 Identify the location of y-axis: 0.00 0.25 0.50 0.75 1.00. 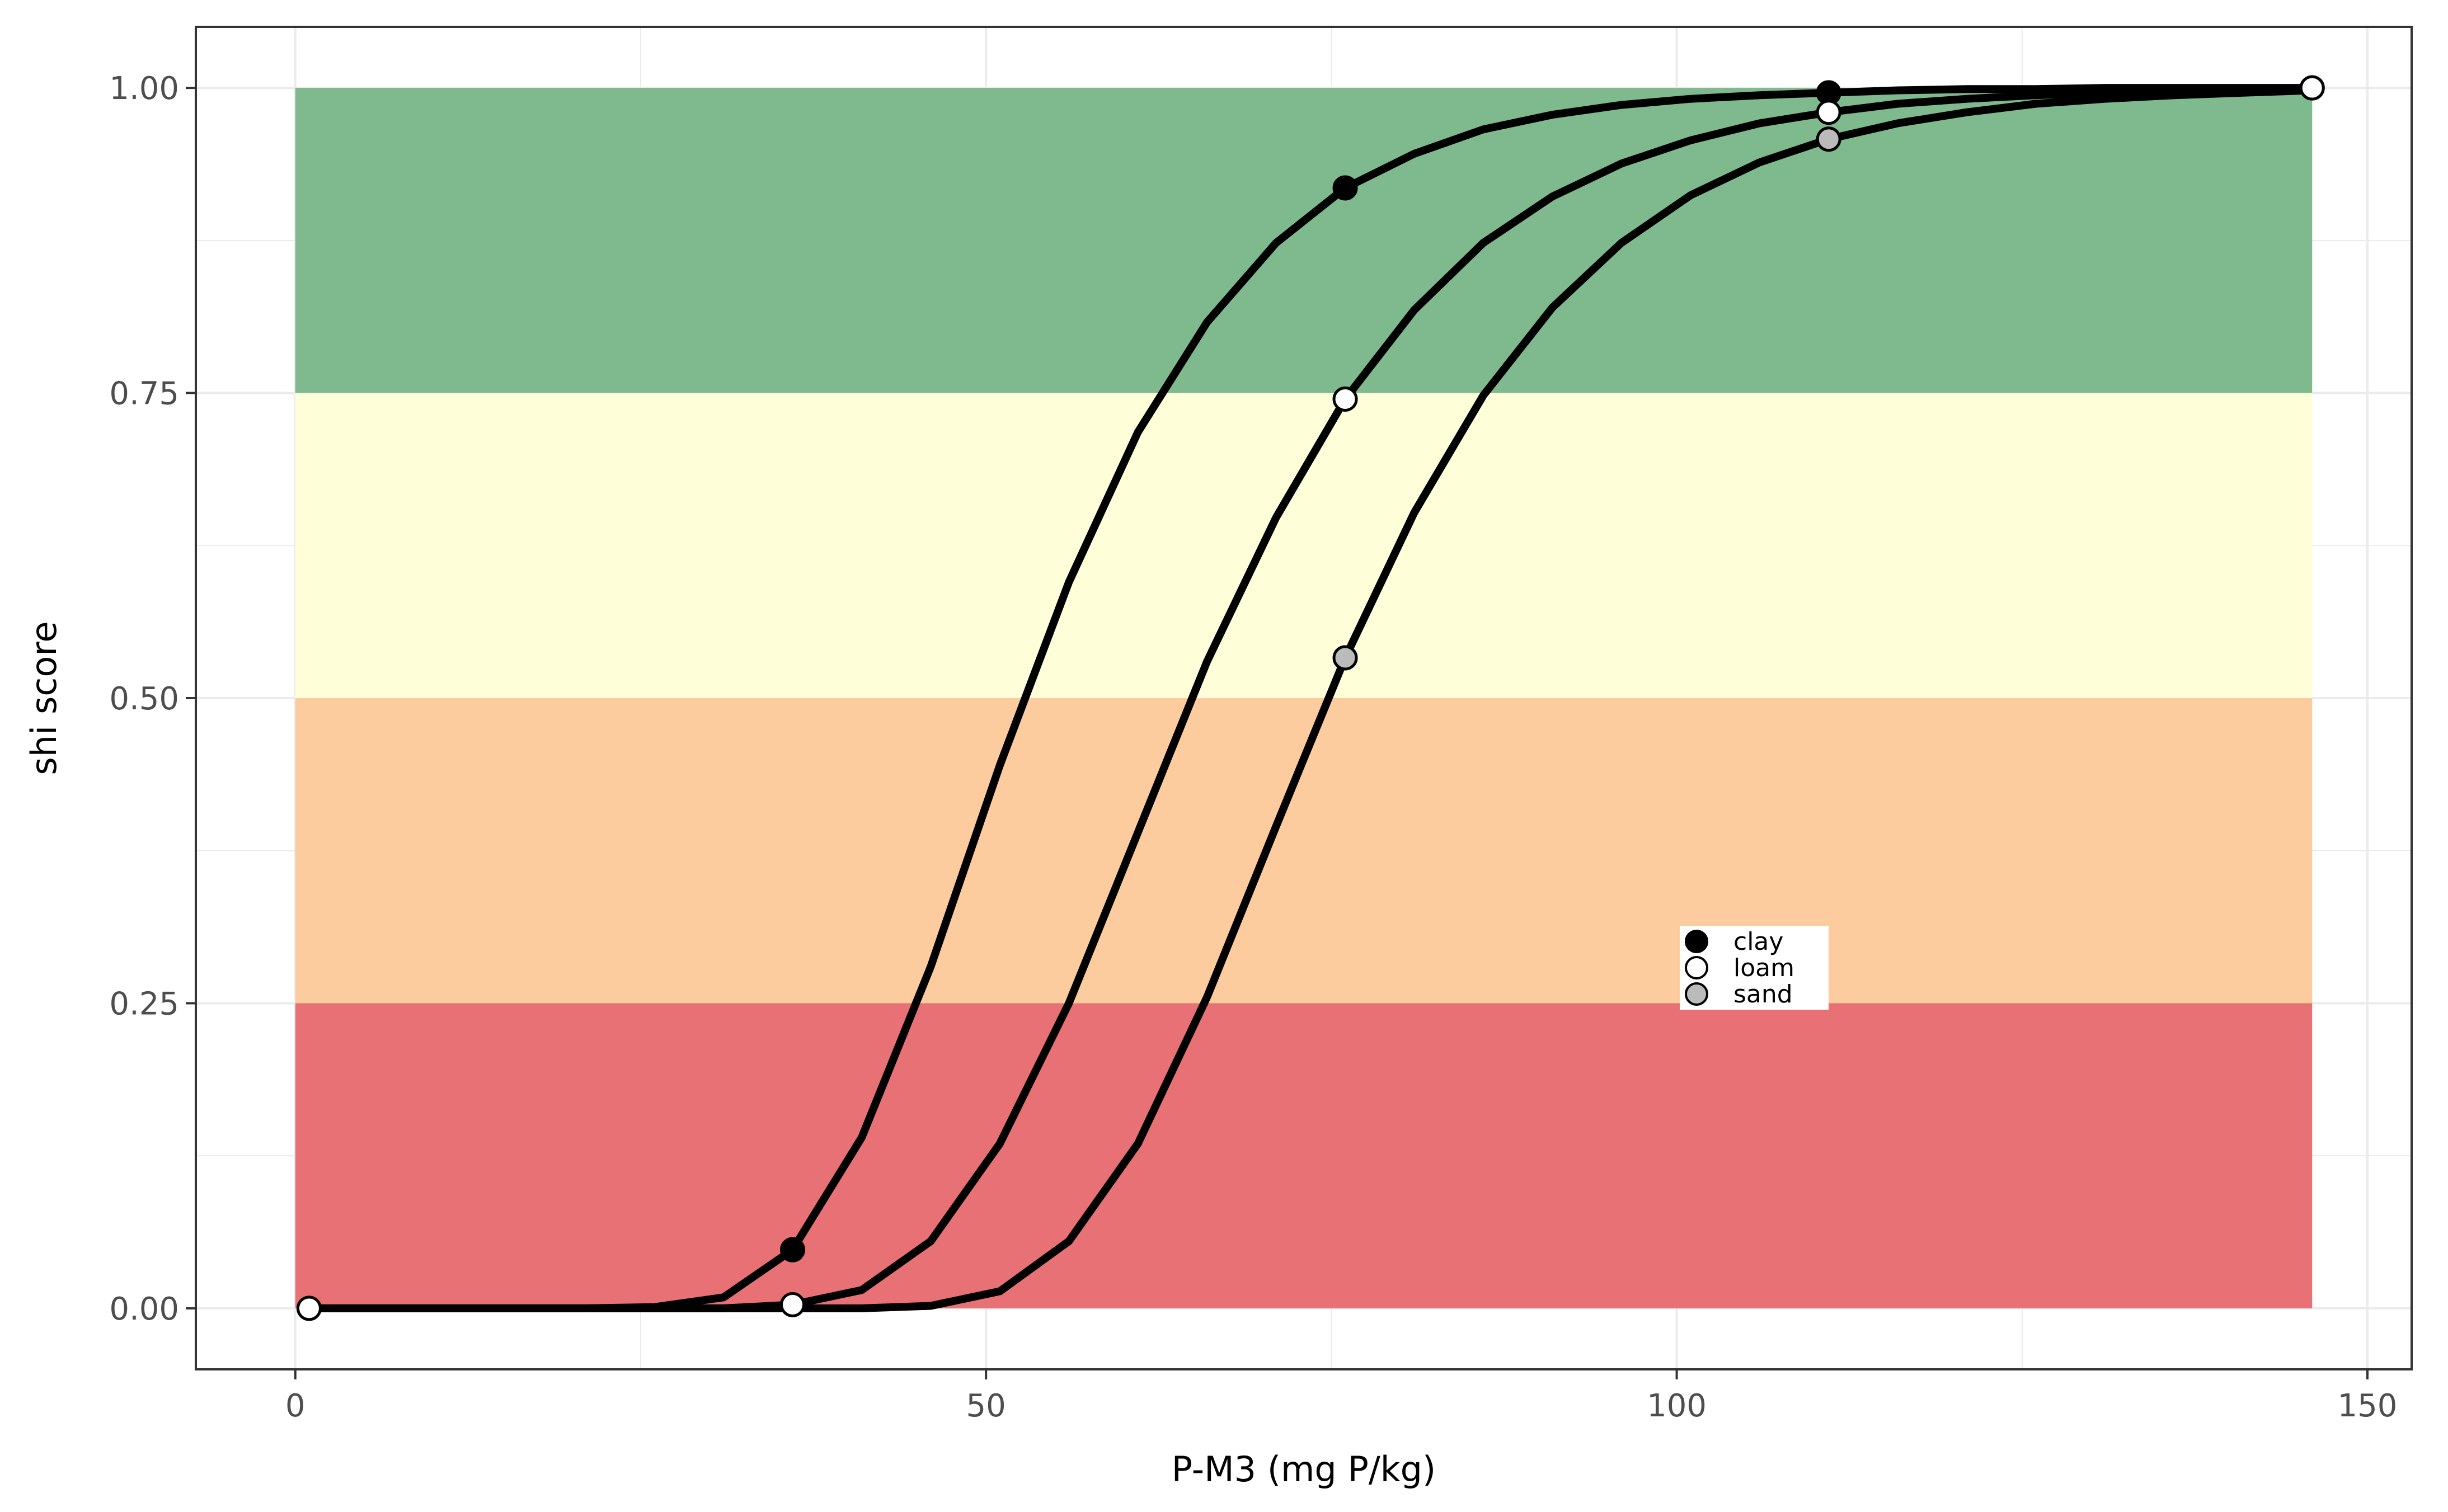
(152, 699).